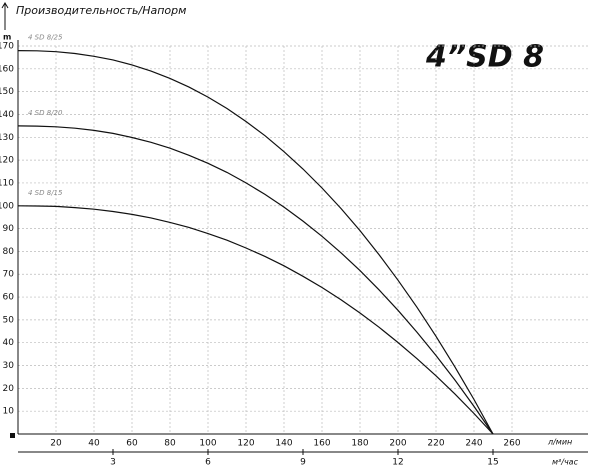  Describe the element at coordinates (435, 444) in the screenshot. I see `x-tick-label: 220` at that location.